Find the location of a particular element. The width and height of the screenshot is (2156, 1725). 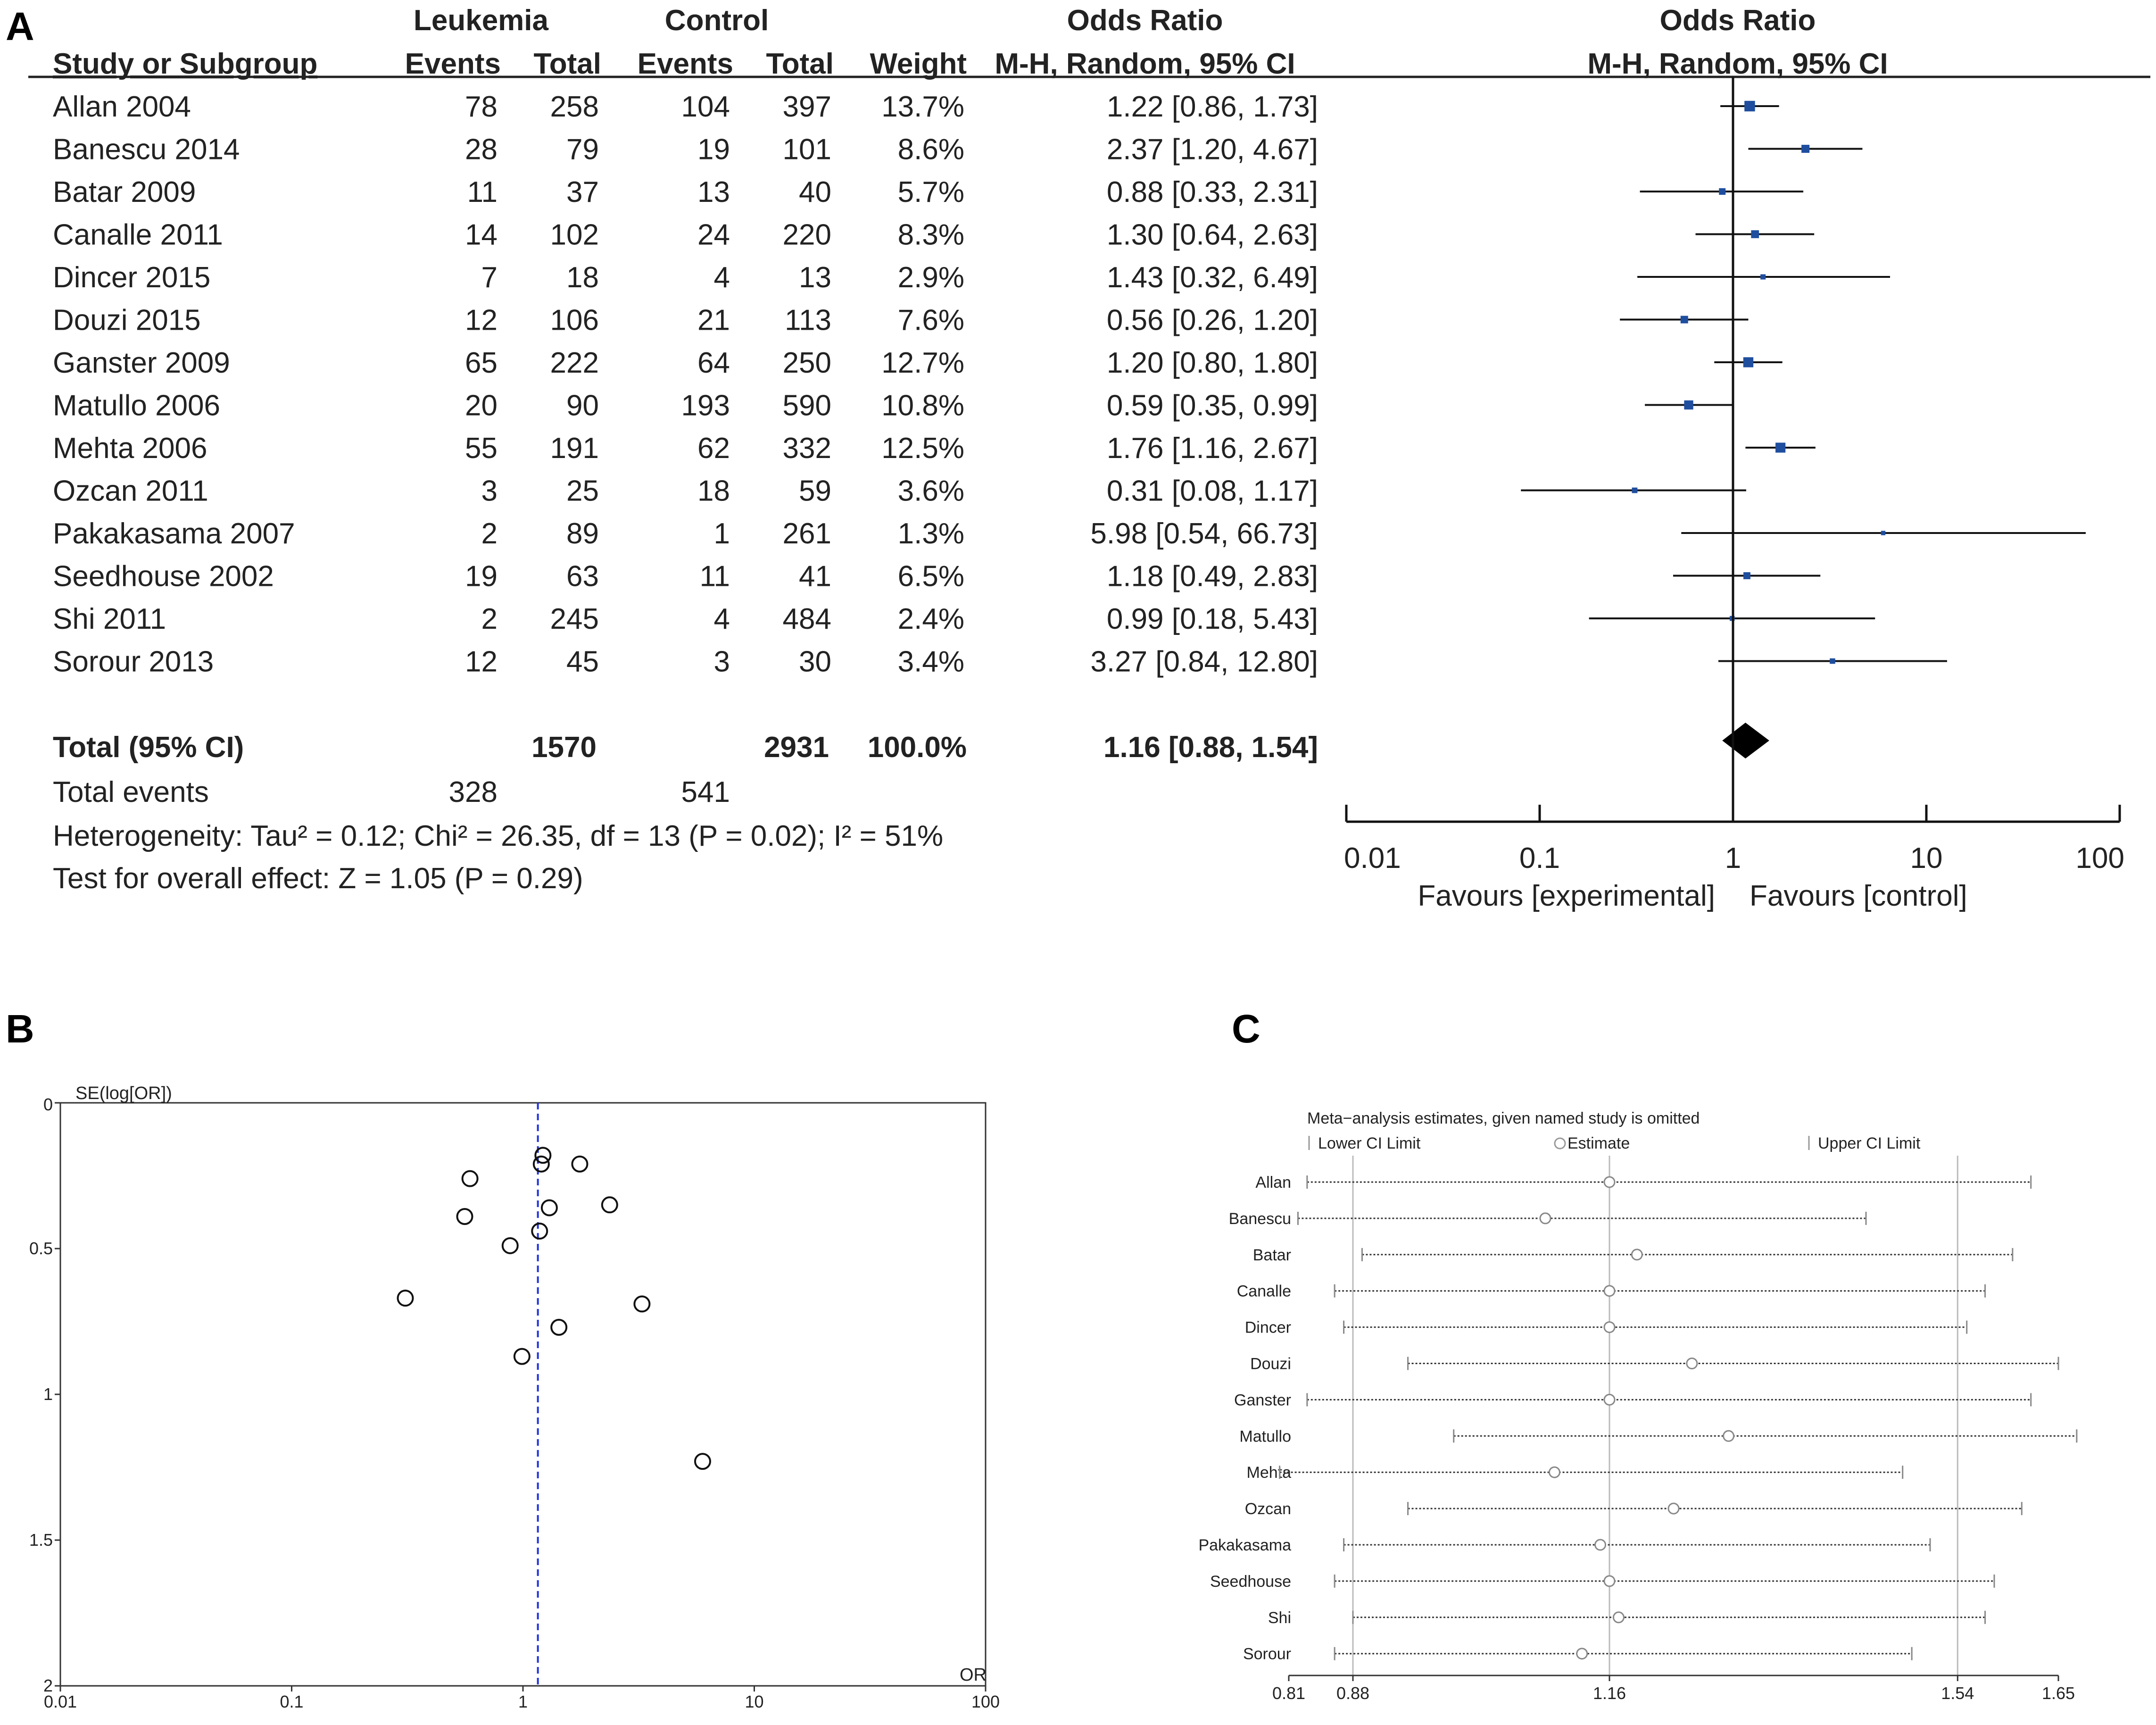

control-events-cell: 24 is located at coordinates (714, 235).